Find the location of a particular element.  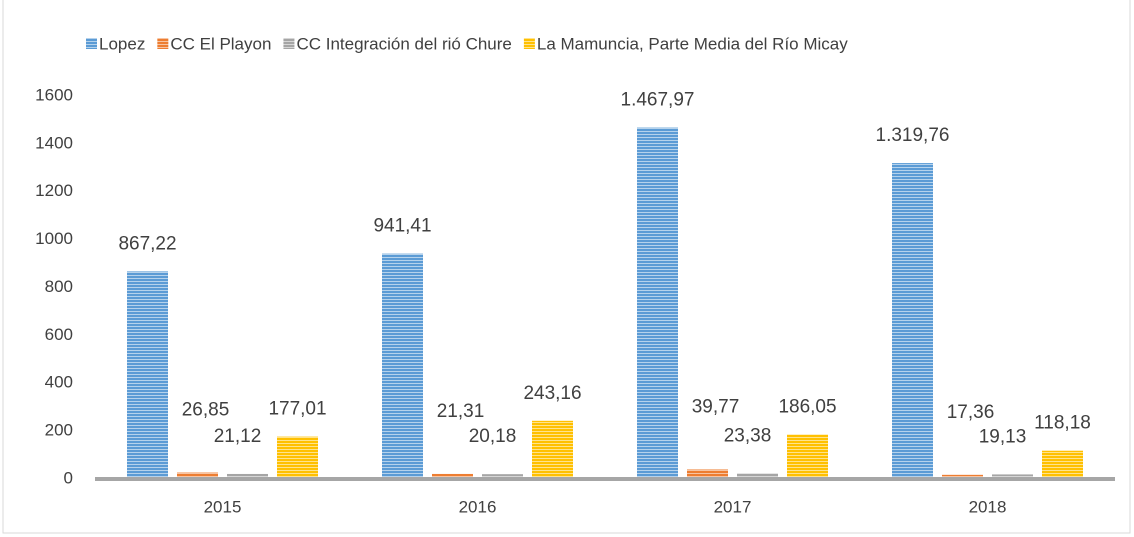

legend-label: La Mamuncia, Parte Media del Río Micay is located at coordinates (692, 43).